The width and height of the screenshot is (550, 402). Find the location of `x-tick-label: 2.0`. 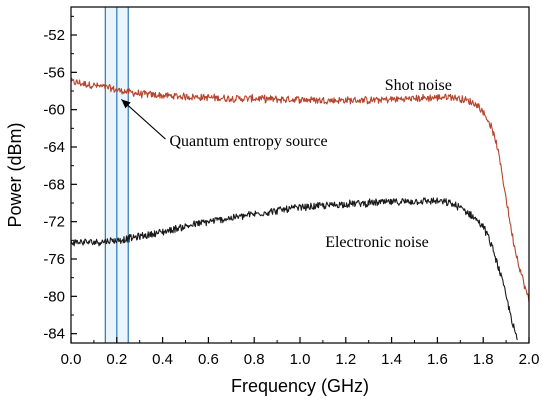

x-tick-label: 2.0 is located at coordinates (529, 359).